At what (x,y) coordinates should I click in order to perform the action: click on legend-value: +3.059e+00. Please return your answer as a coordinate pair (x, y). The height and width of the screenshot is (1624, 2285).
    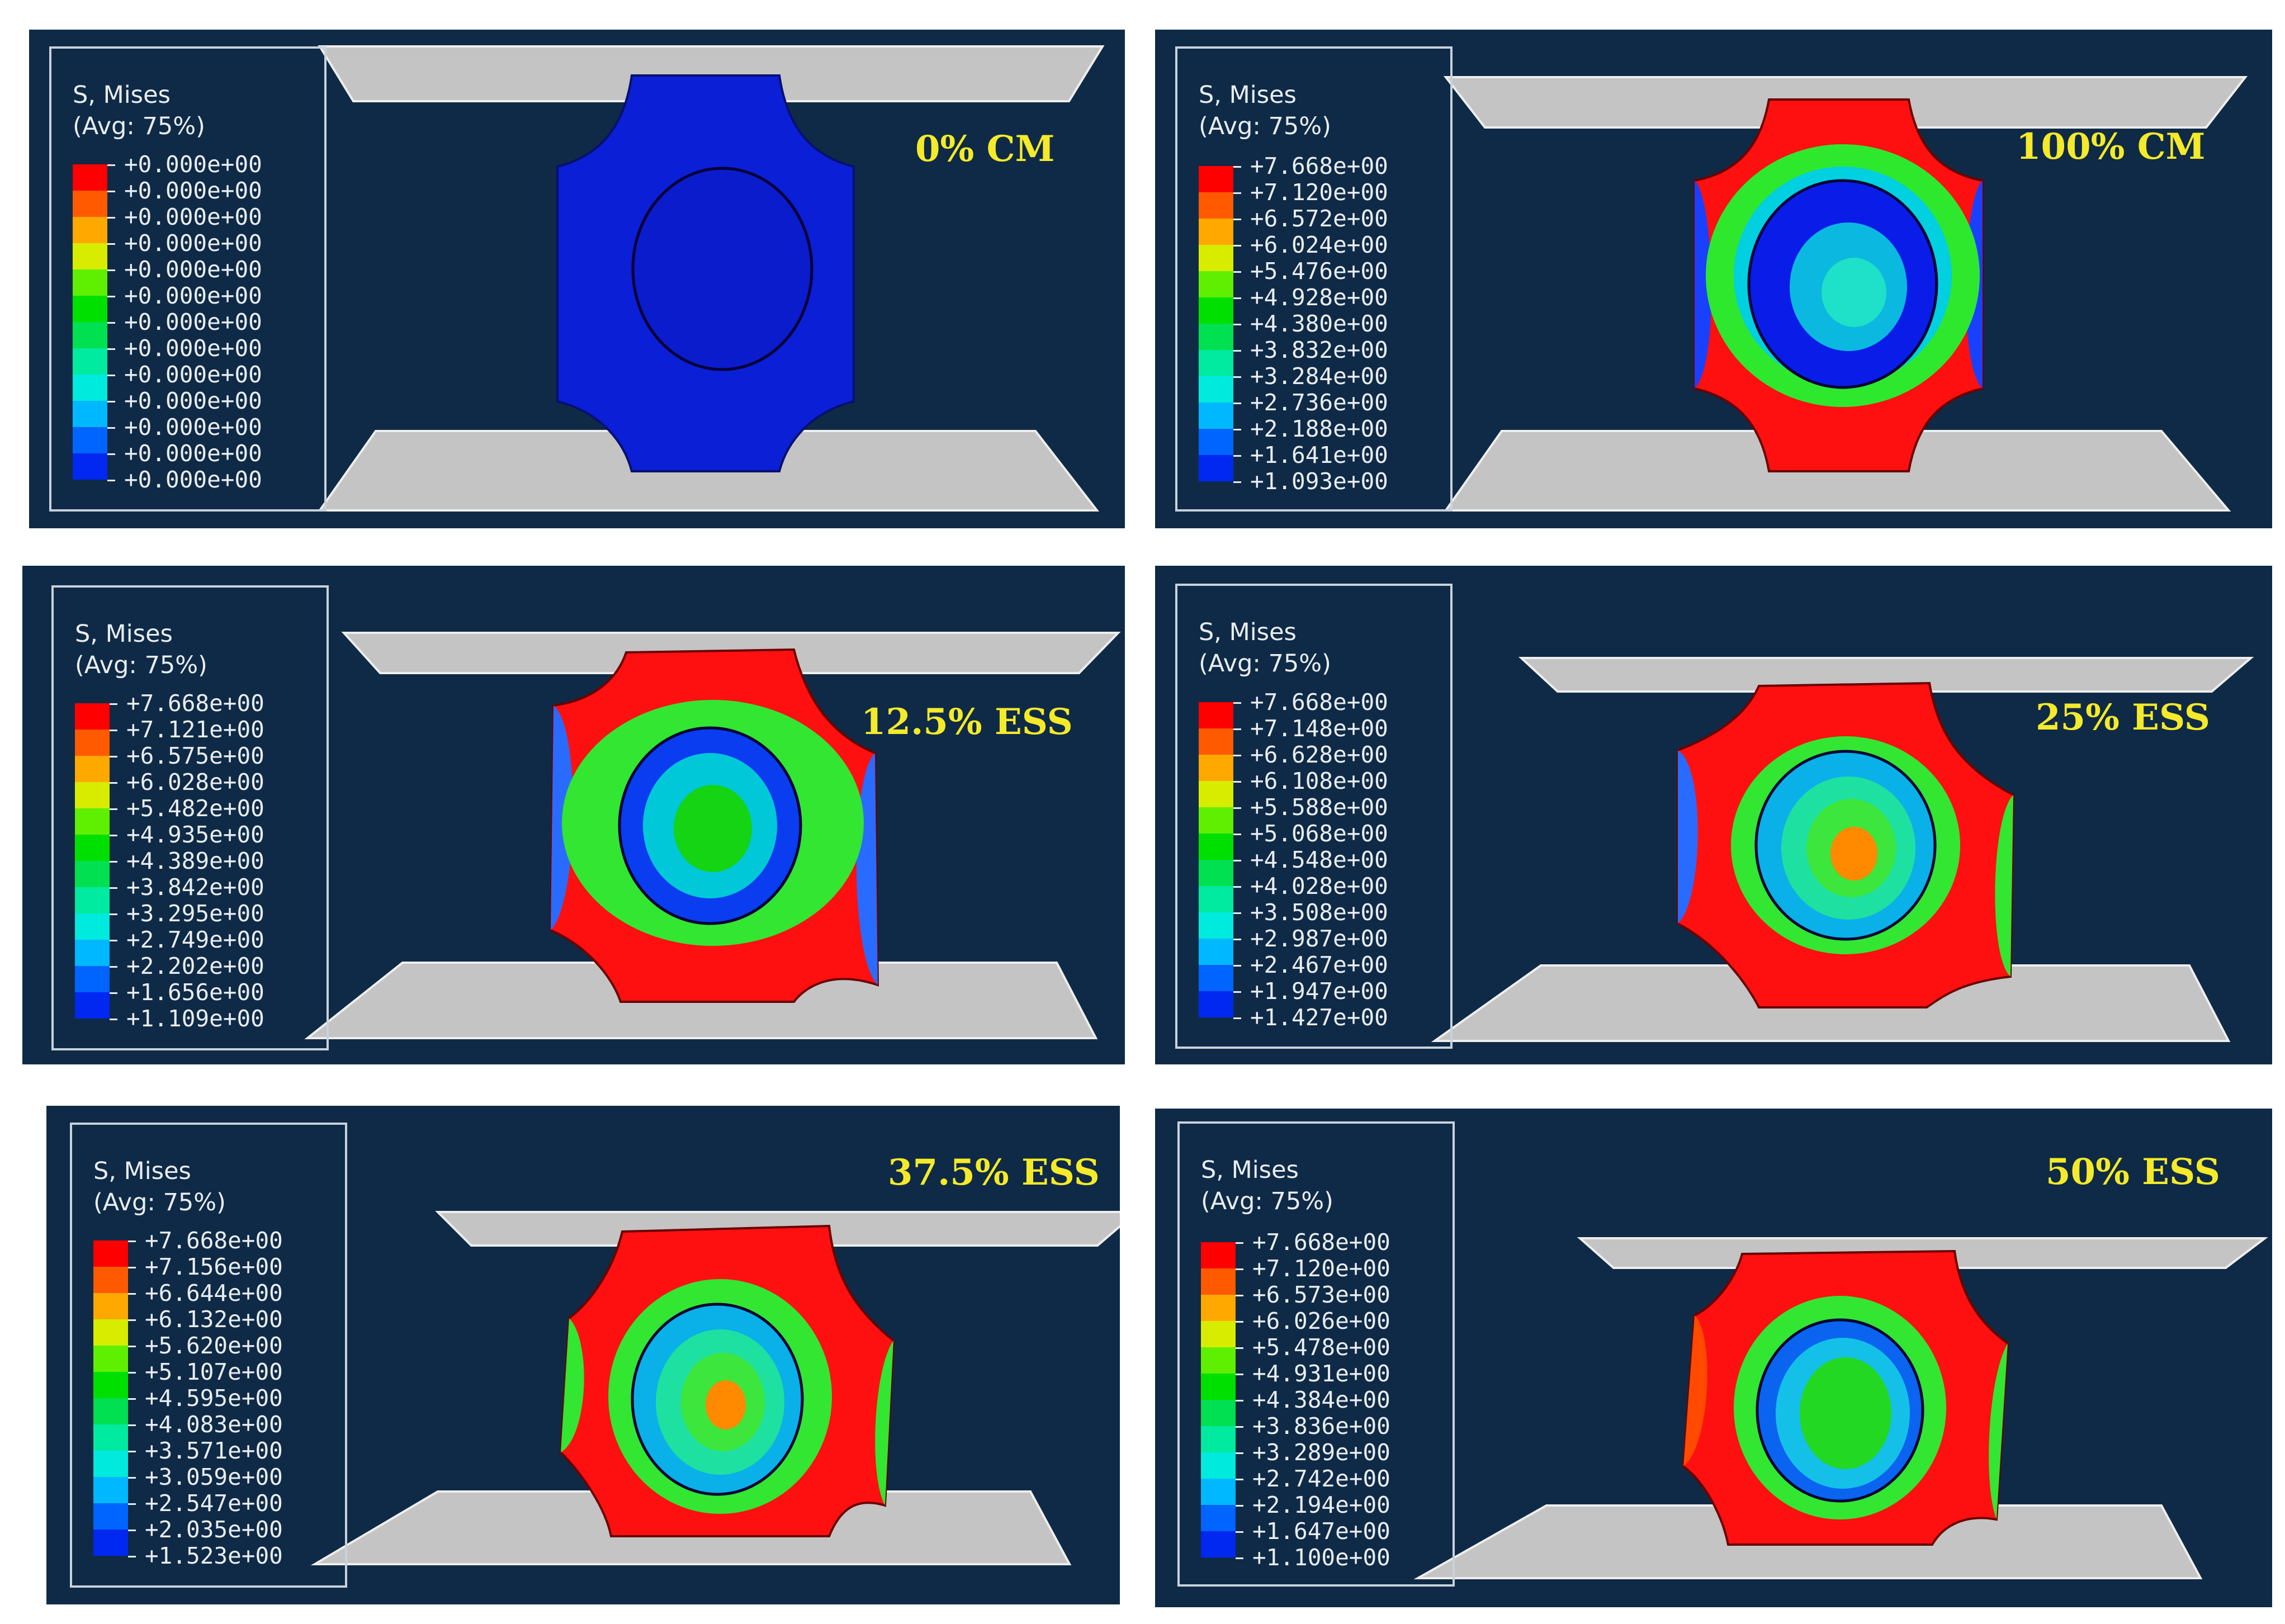
    Looking at the image, I should click on (214, 1477).